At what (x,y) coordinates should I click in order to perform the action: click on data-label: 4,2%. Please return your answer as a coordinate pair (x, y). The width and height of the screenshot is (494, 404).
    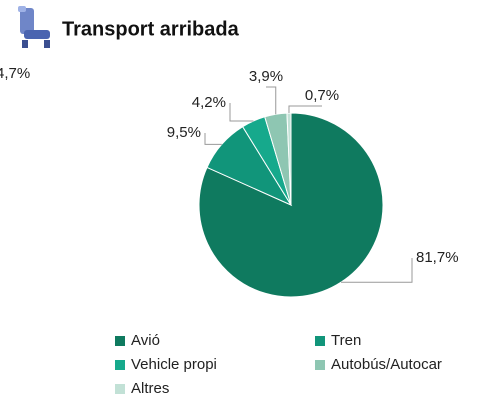
    Looking at the image, I should click on (209, 102).